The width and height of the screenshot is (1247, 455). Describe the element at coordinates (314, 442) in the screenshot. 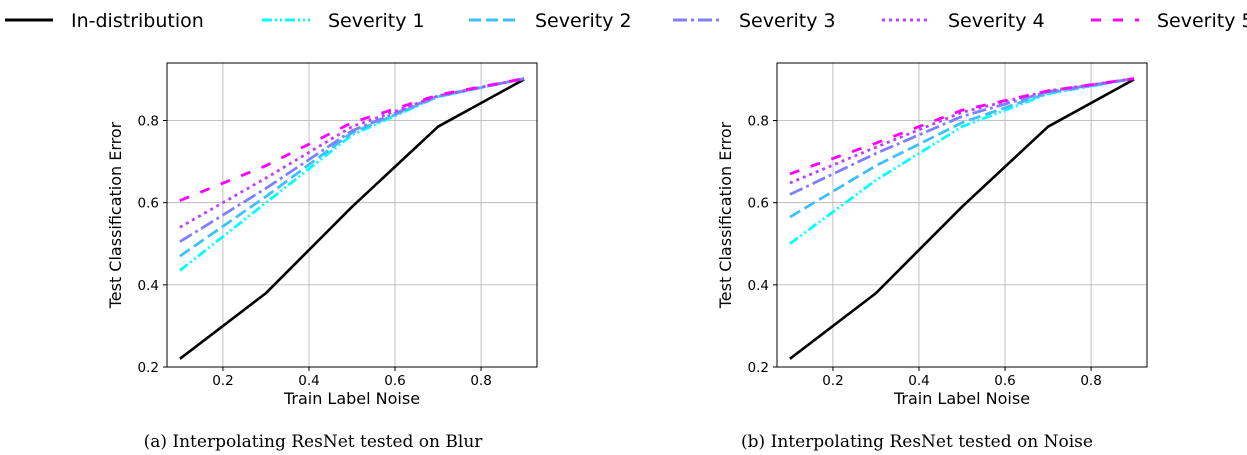

I see `caption-a: (a) Interpolating ResNet tested on Blur` at that location.